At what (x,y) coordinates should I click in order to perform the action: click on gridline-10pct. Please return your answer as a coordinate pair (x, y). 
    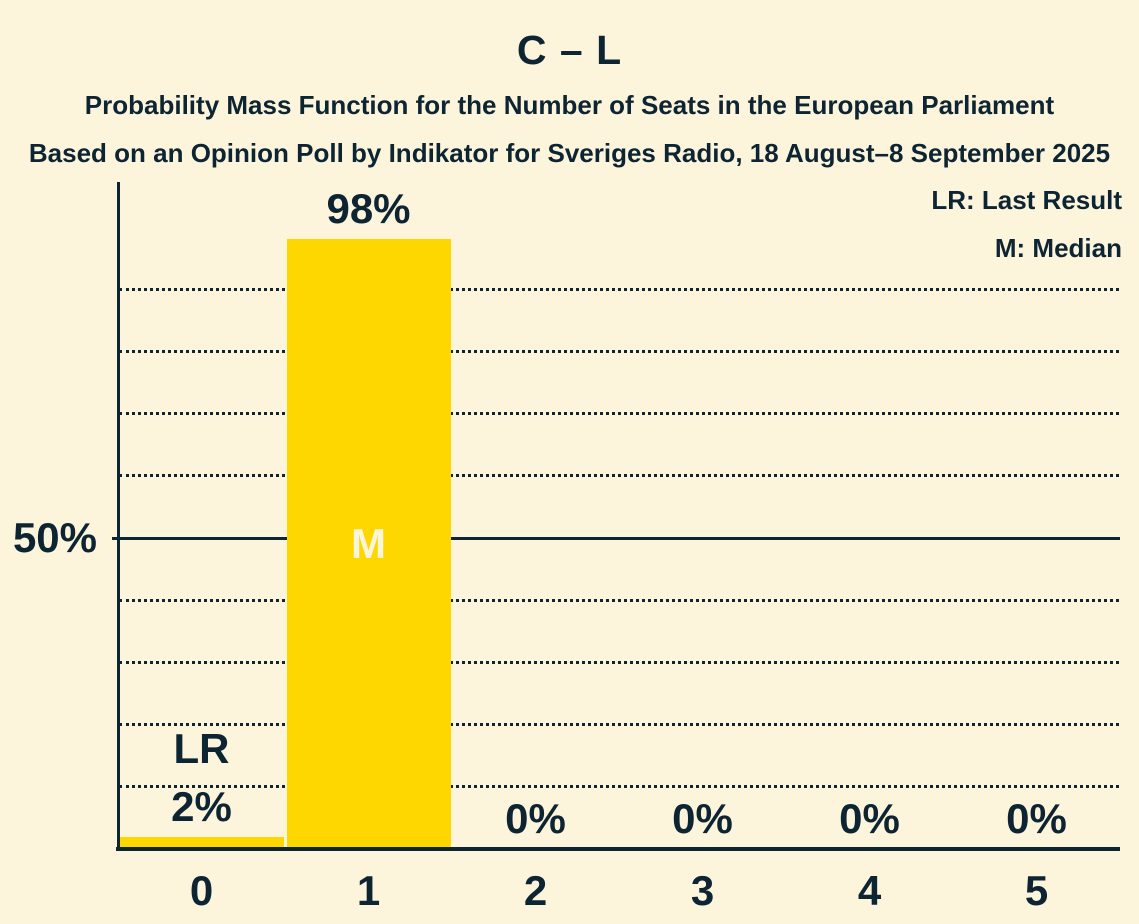
    Looking at the image, I should click on (619, 787).